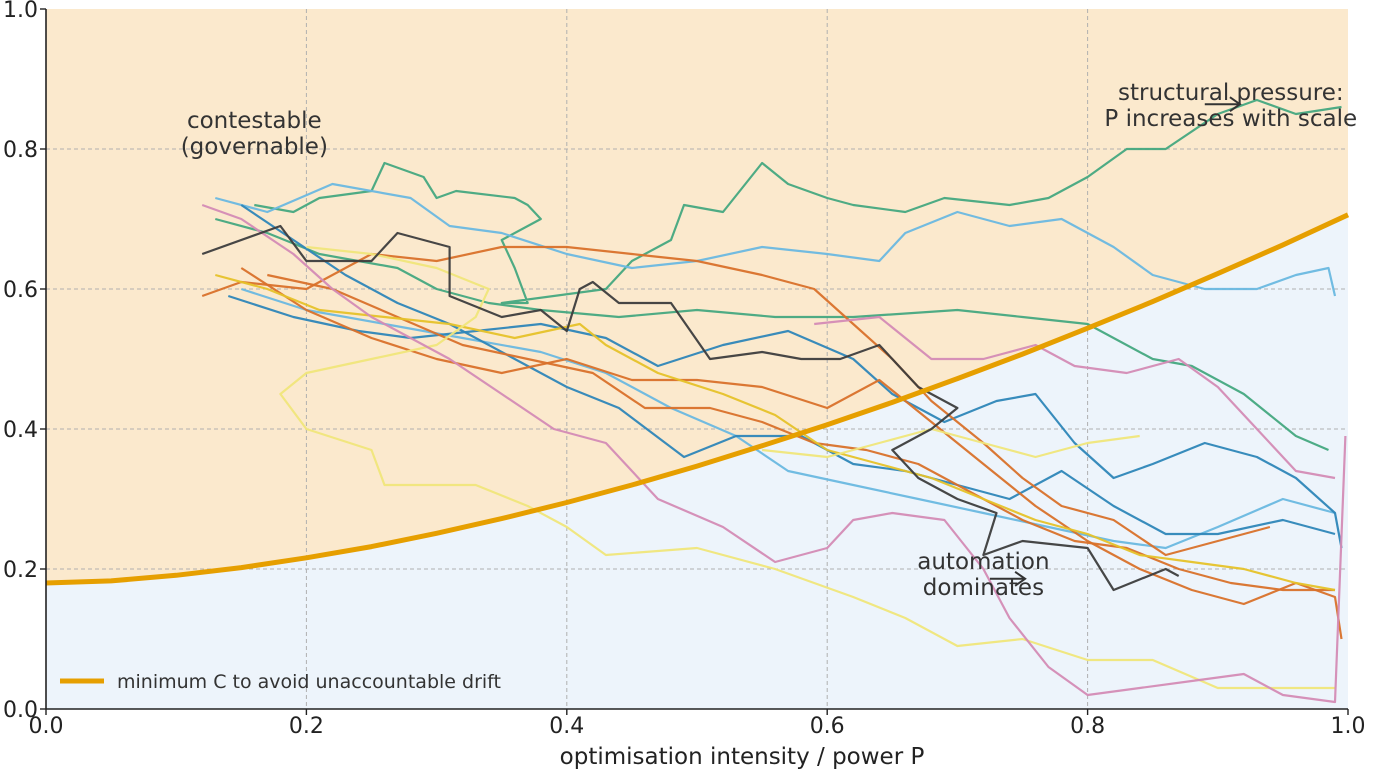 Image resolution: width=1380 pixels, height=776 pixels. What do you see at coordinates (566, 726) in the screenshot?
I see `x-tick-label: 0.4` at bounding box center [566, 726].